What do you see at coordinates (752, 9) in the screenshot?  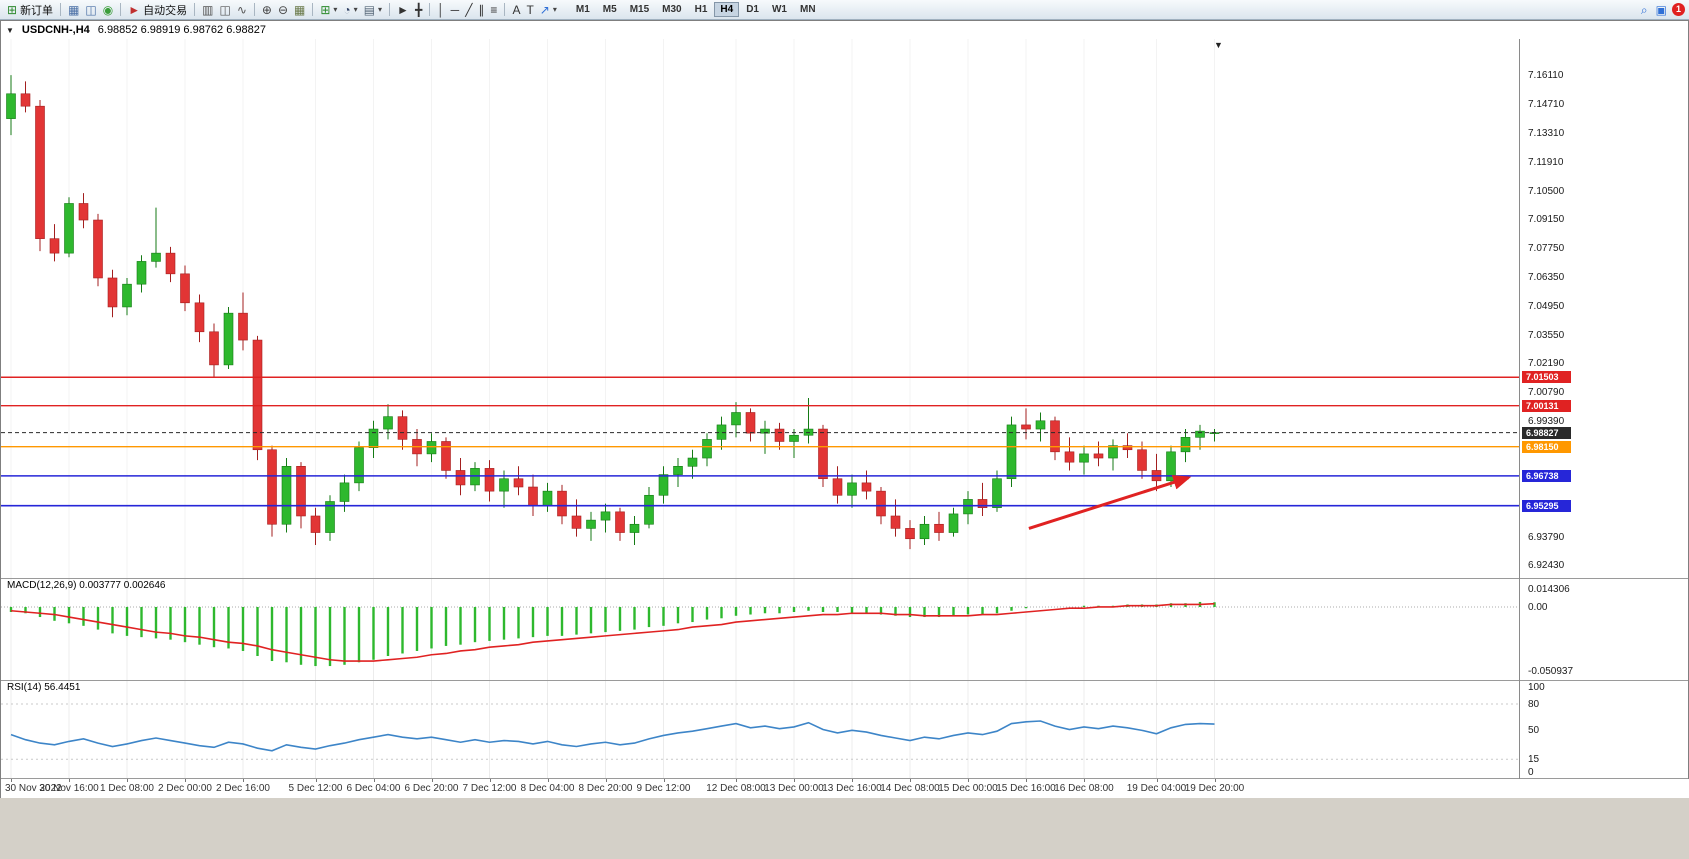 I see `timeframe-d1-button: D1` at bounding box center [752, 9].